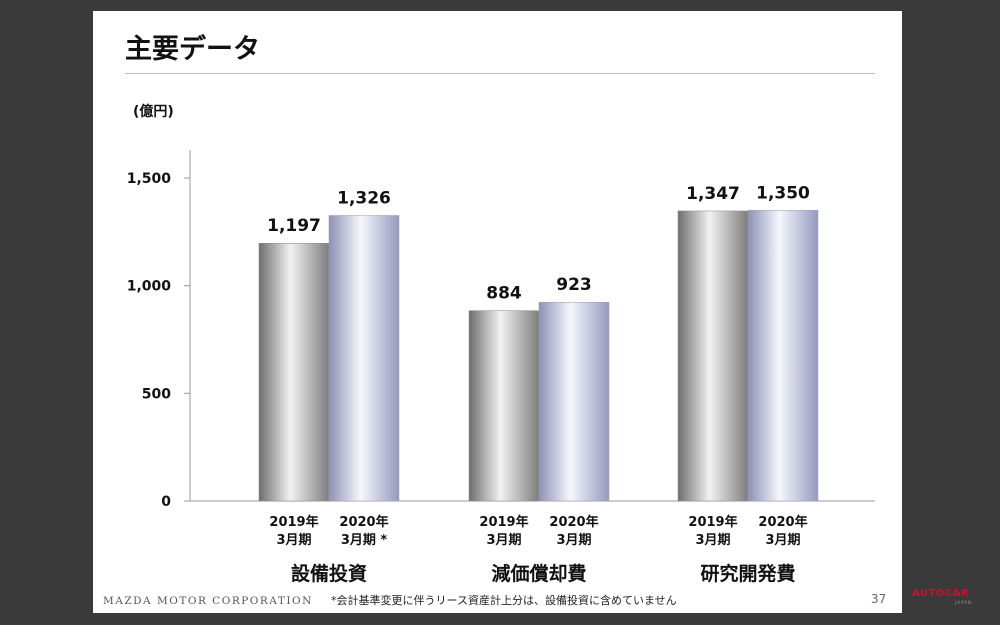 The image size is (1000, 625). What do you see at coordinates (500, 73) in the screenshot?
I see `title-divider` at bounding box center [500, 73].